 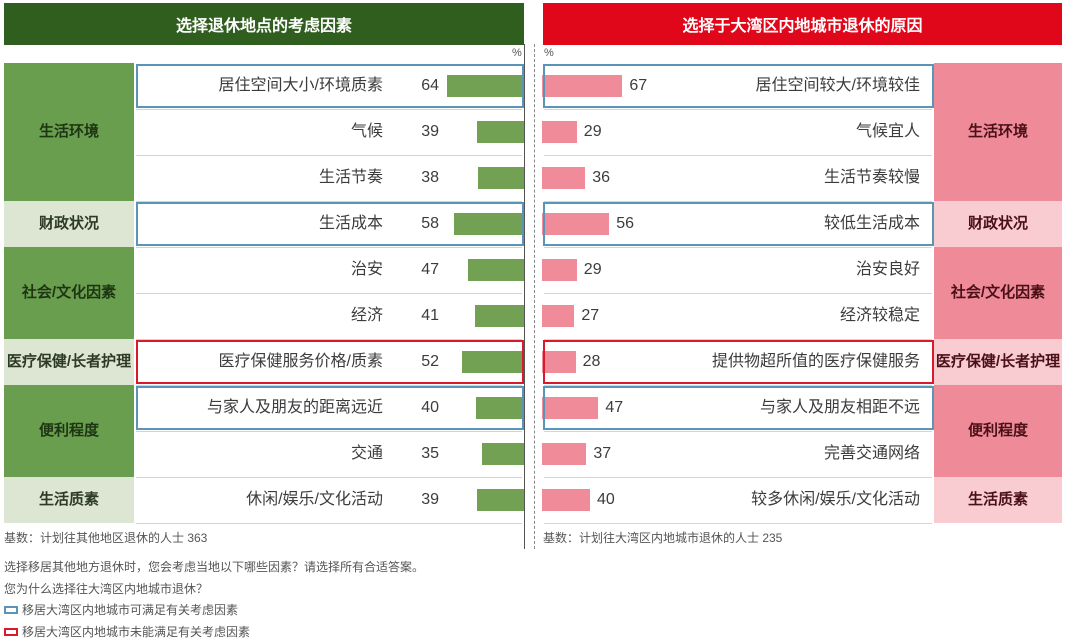 I want to click on legend-met-swatch, so click(x=11, y=609).